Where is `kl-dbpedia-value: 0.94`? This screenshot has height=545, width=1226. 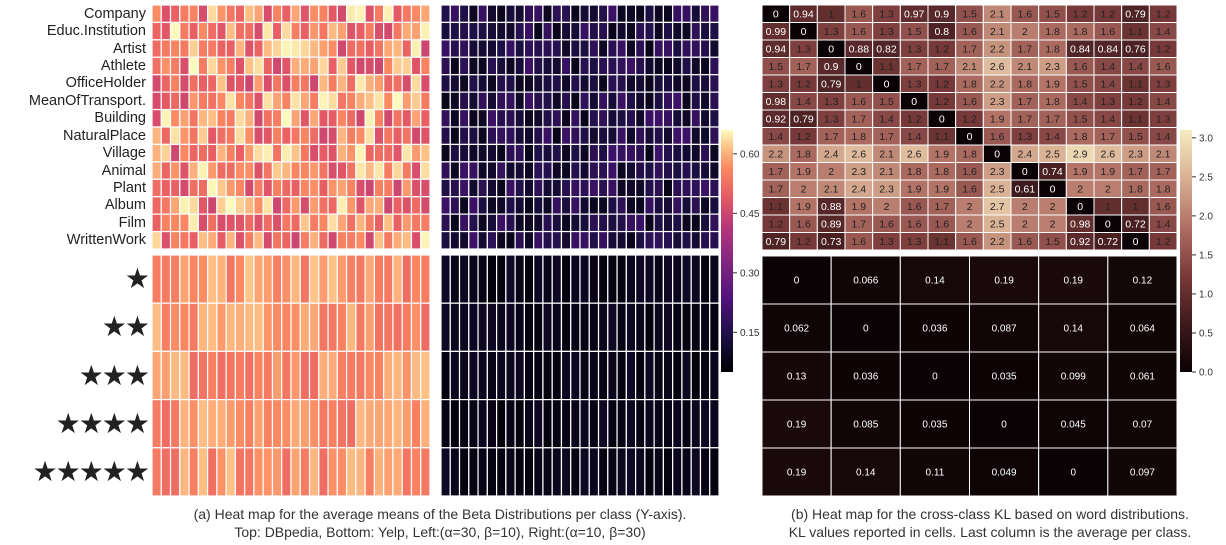 kl-dbpedia-value: 0.94 is located at coordinates (803, 15).